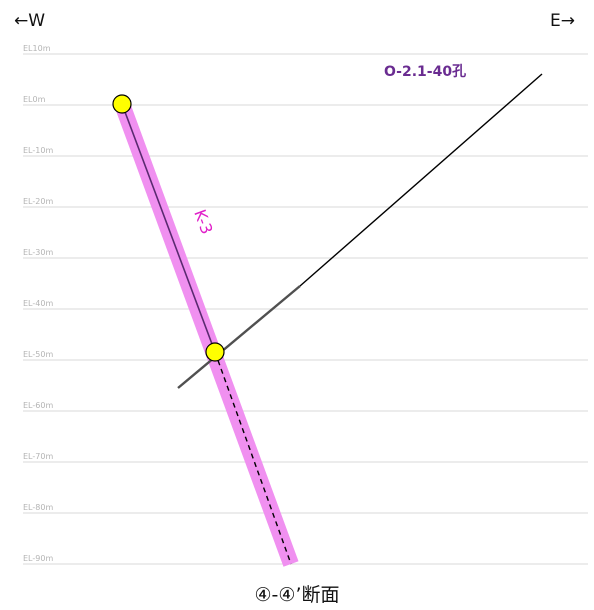 The image size is (594, 610). I want to click on borehole-line-upper, so click(421, 180).